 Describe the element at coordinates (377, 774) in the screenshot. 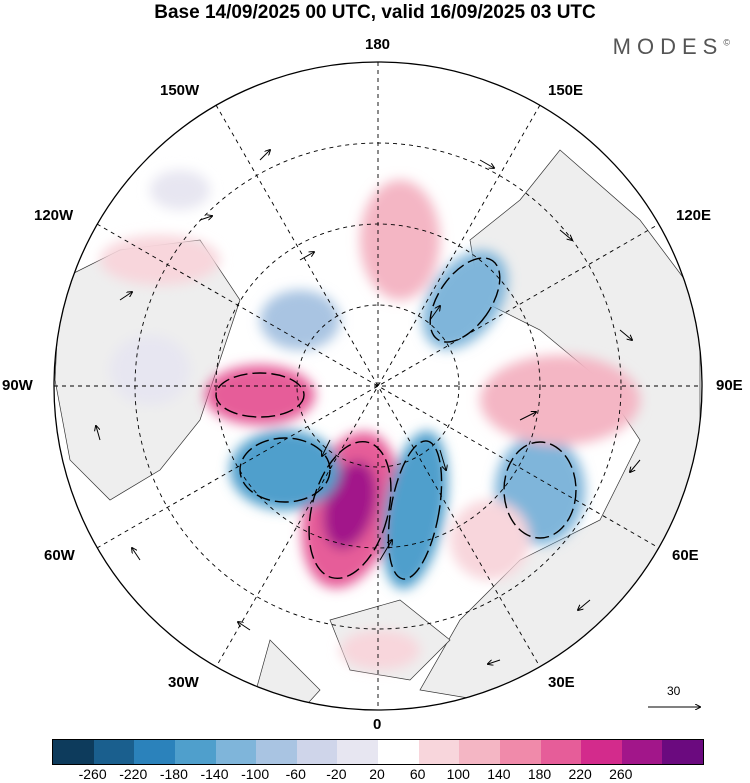

I see `colorbar-tick-label: 20` at that location.